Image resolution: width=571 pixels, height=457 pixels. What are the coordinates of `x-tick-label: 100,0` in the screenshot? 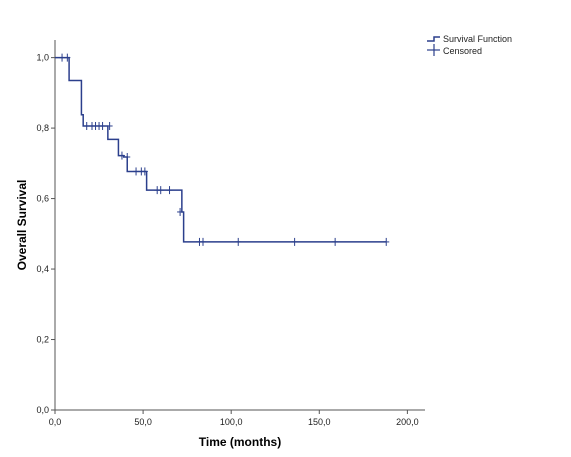 It's located at (231, 422).